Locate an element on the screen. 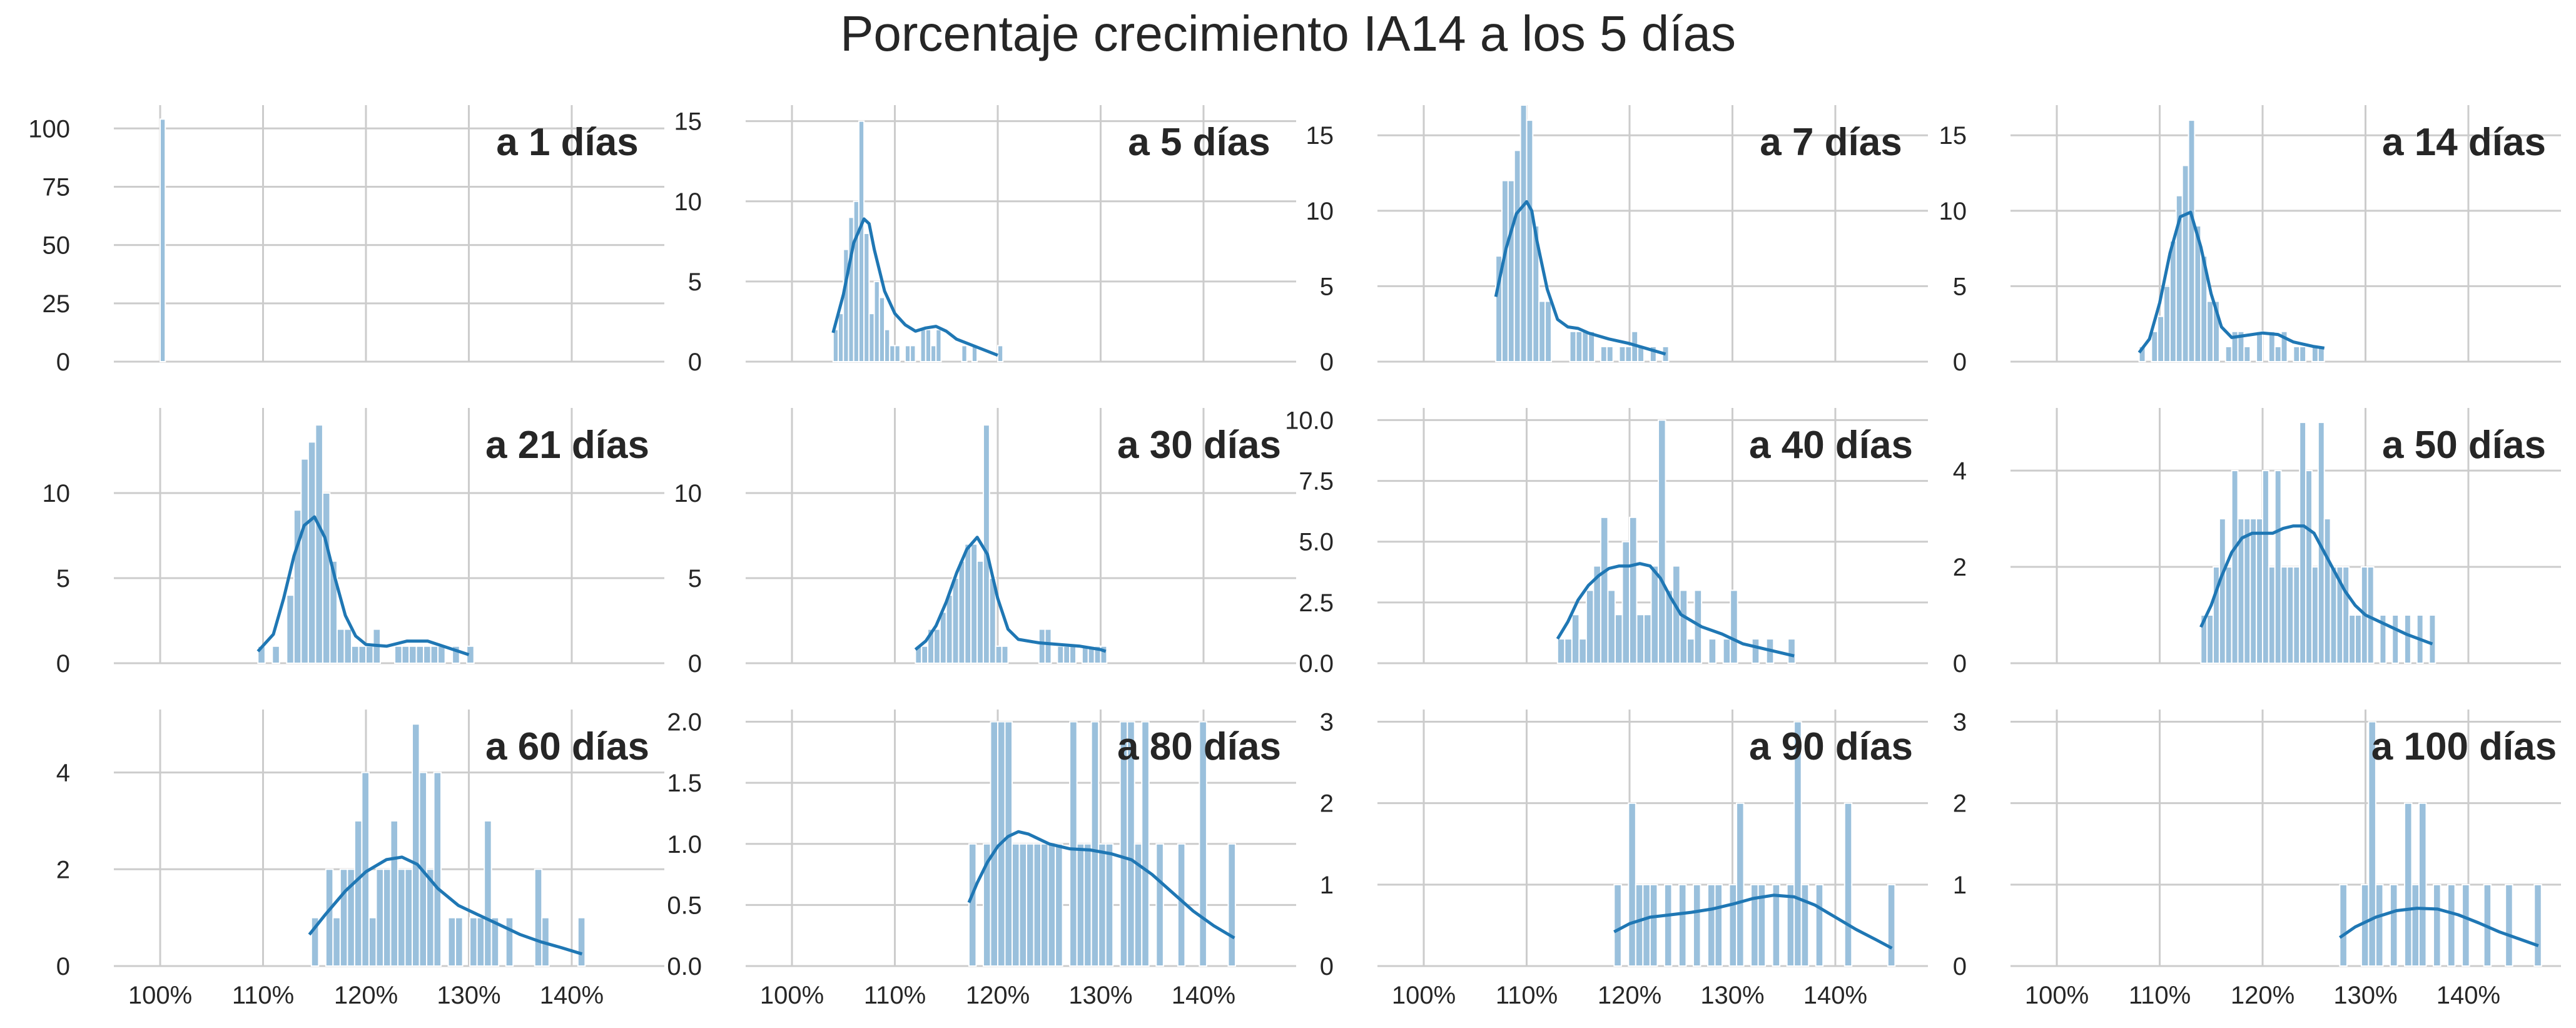 Image resolution: width=2576 pixels, height=1028 pixels. panel-label: a 60 días is located at coordinates (567, 746).